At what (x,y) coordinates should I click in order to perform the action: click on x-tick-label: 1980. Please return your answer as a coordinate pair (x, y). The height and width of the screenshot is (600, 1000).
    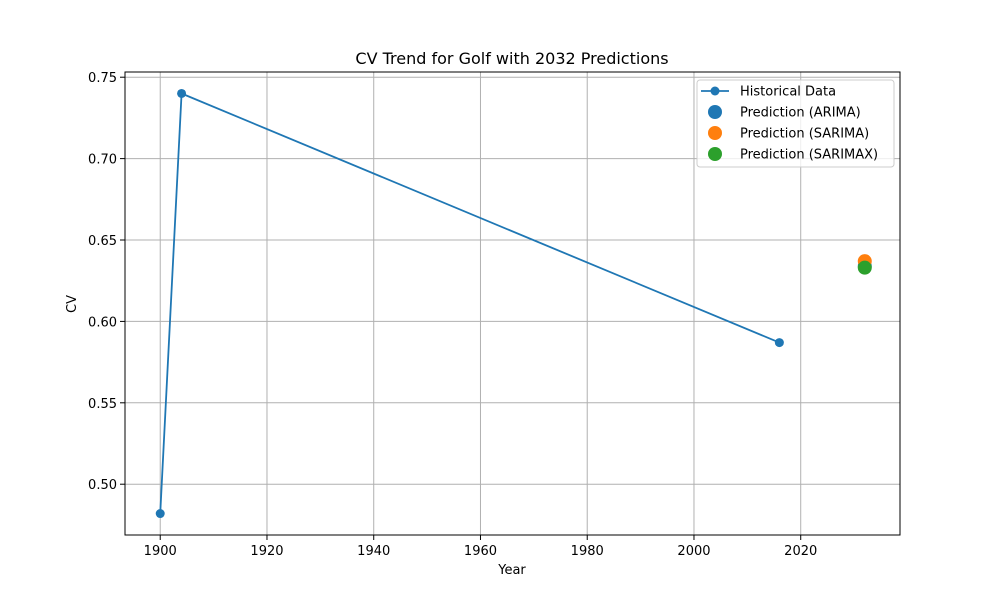
    Looking at the image, I should click on (587, 551).